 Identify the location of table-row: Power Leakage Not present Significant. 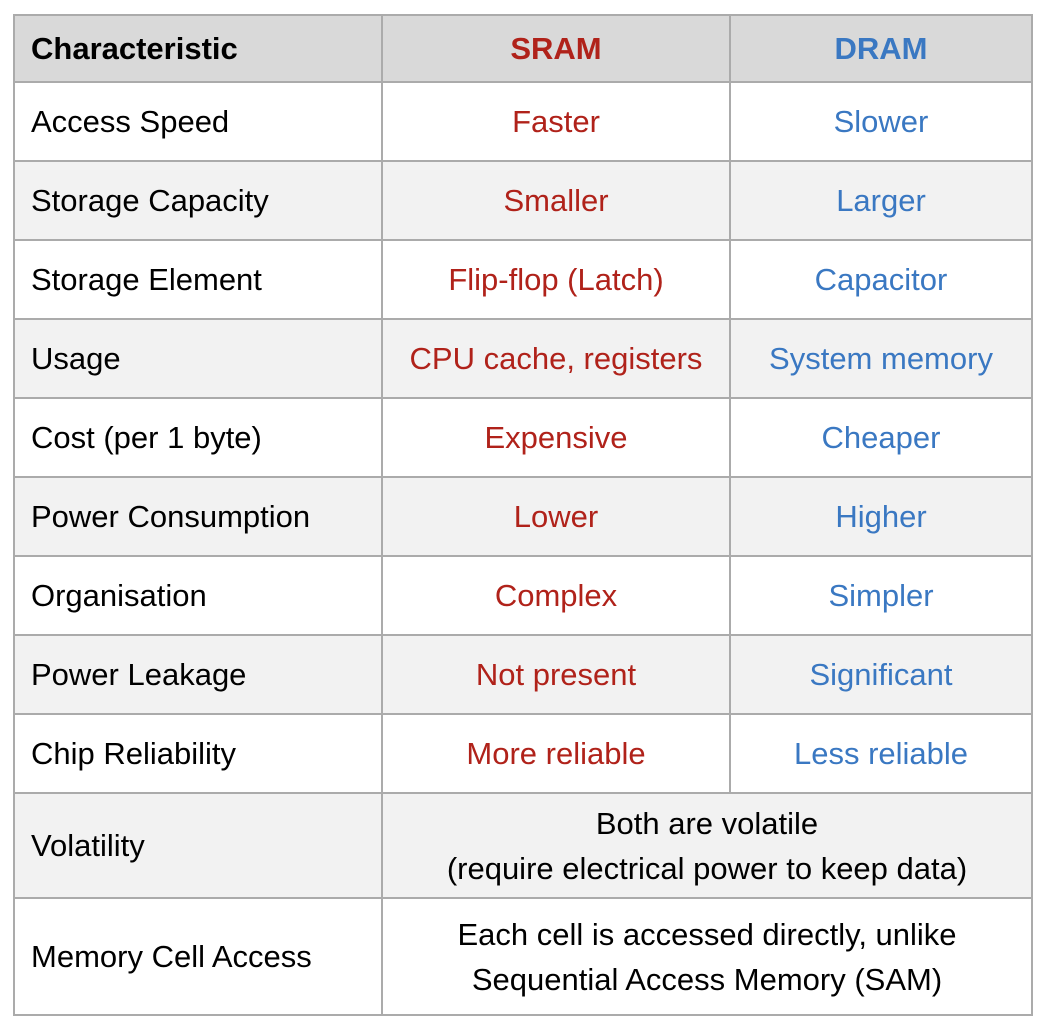
(523, 674).